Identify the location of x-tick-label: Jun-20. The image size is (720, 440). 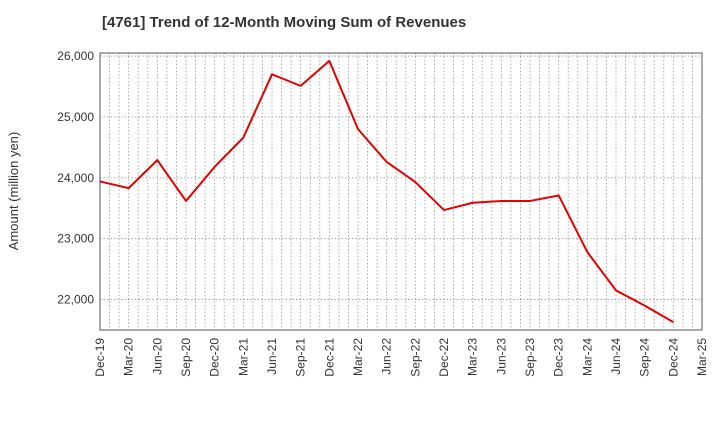
(157, 356).